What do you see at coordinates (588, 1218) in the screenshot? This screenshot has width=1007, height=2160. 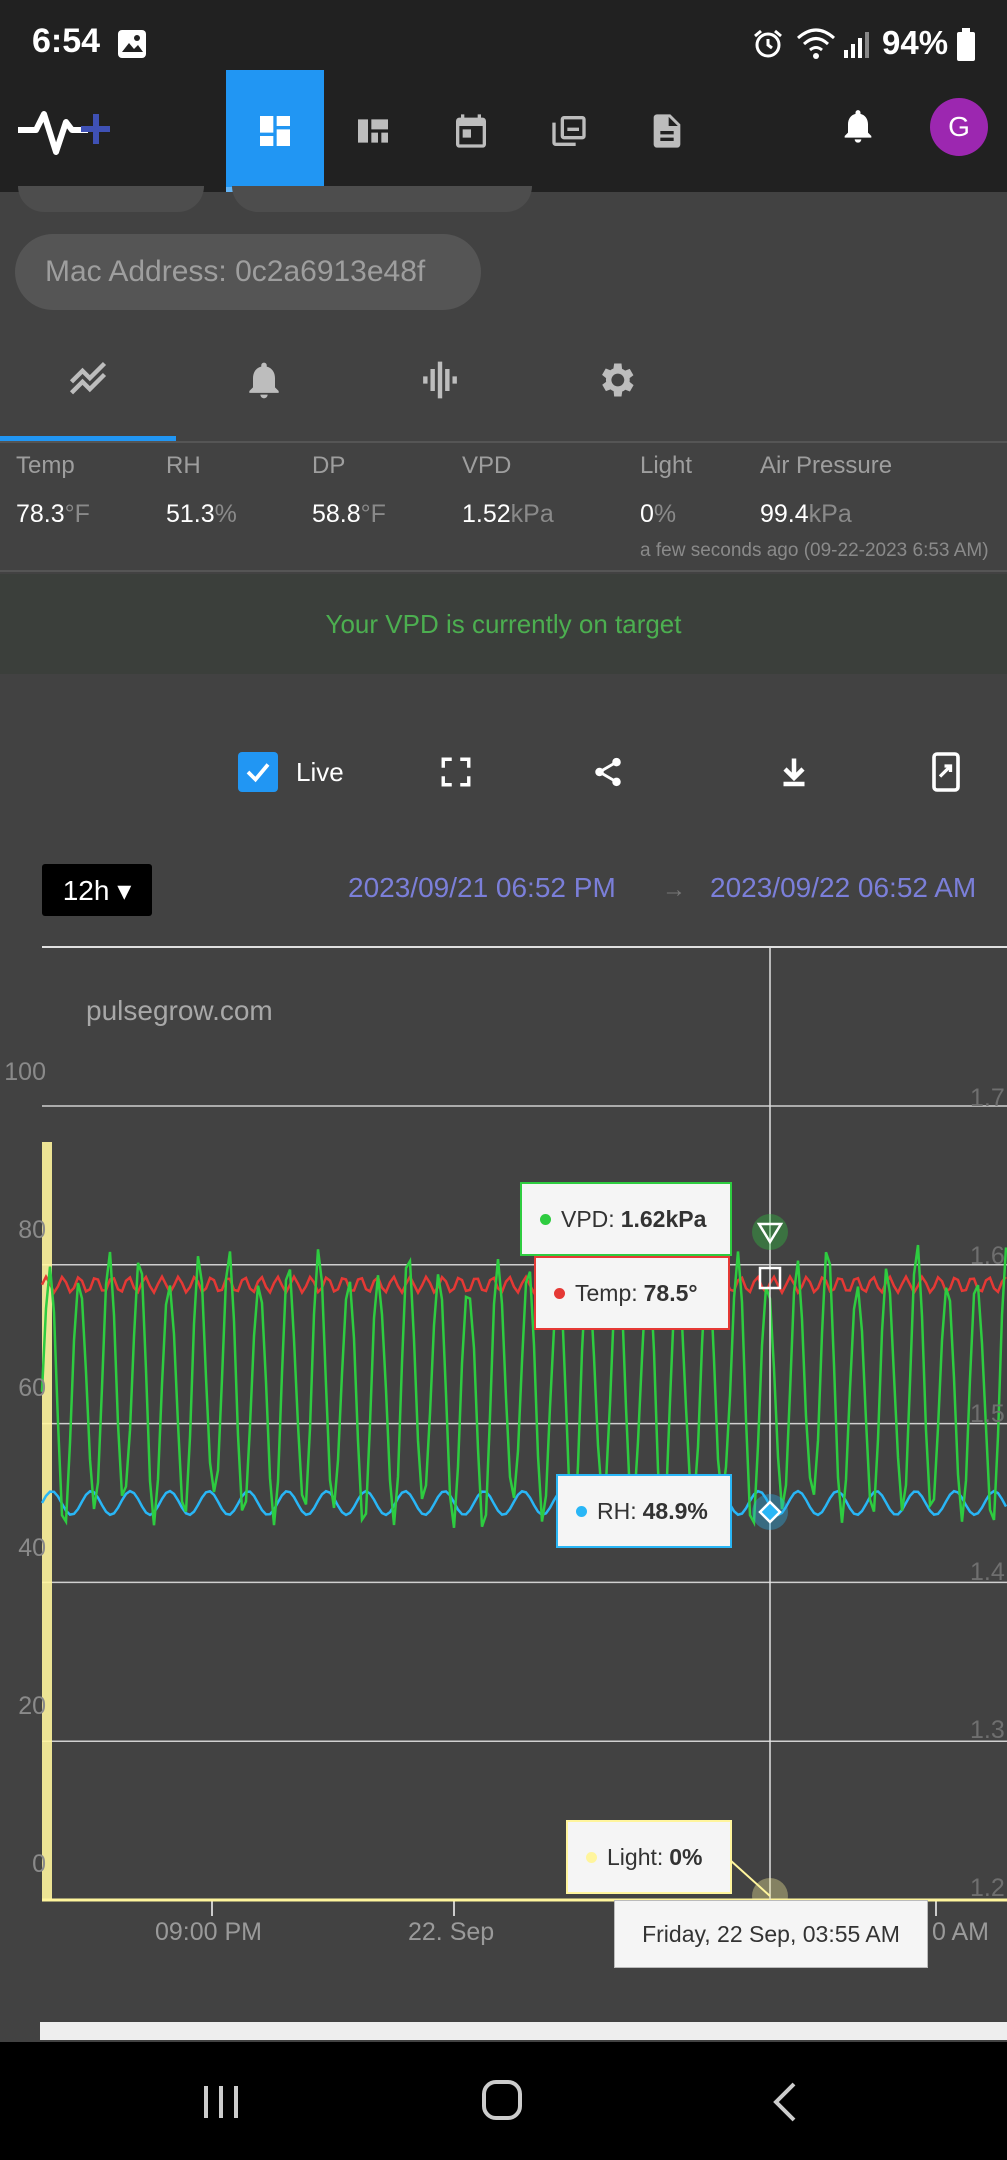 I see `vpd-tooltip-label: VPD:` at bounding box center [588, 1218].